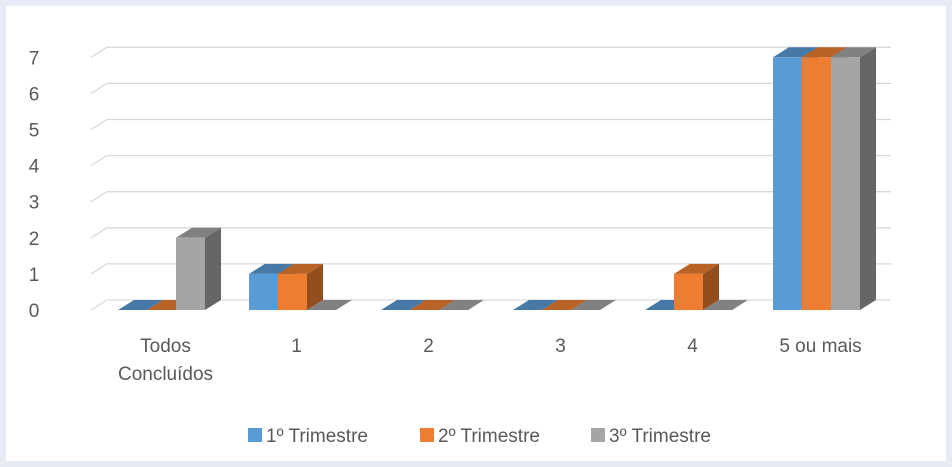 The width and height of the screenshot is (952, 467). I want to click on x-category-label: Todos, so click(165, 346).